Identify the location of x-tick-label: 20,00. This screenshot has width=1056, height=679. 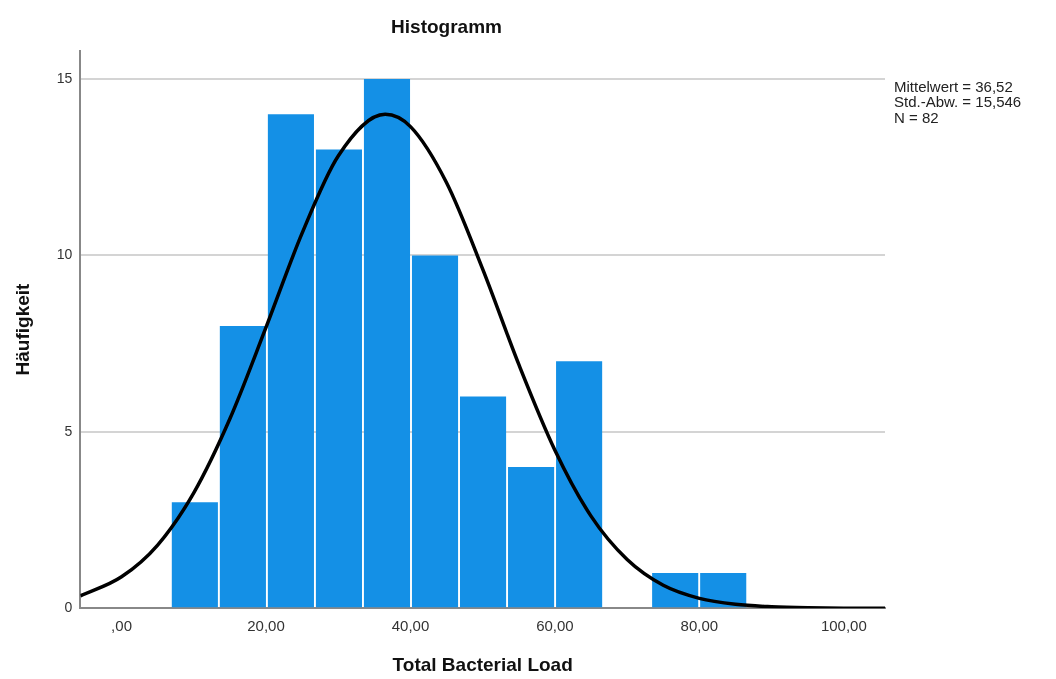
(266, 626).